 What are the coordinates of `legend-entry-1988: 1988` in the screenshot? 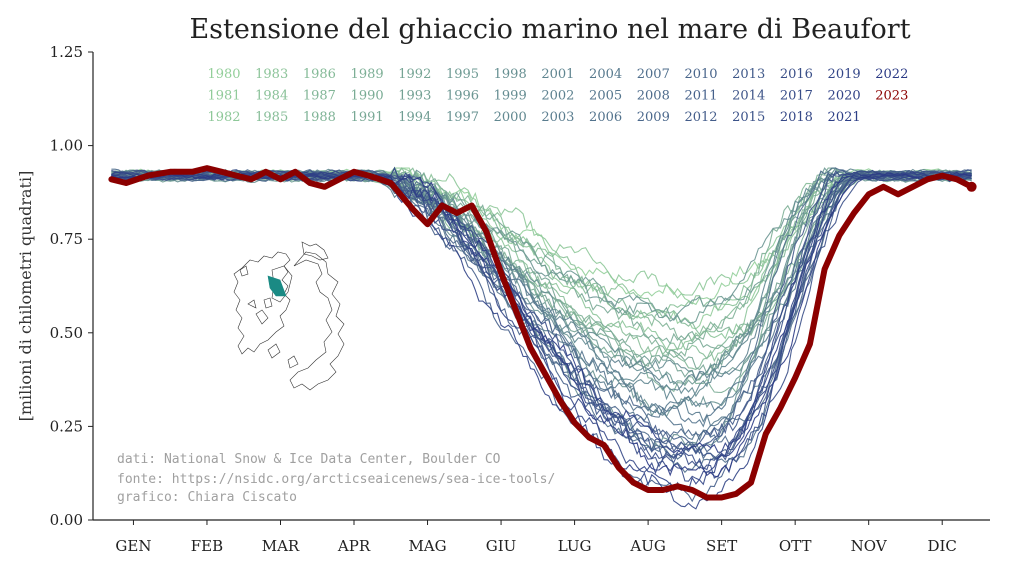 It's located at (319, 117).